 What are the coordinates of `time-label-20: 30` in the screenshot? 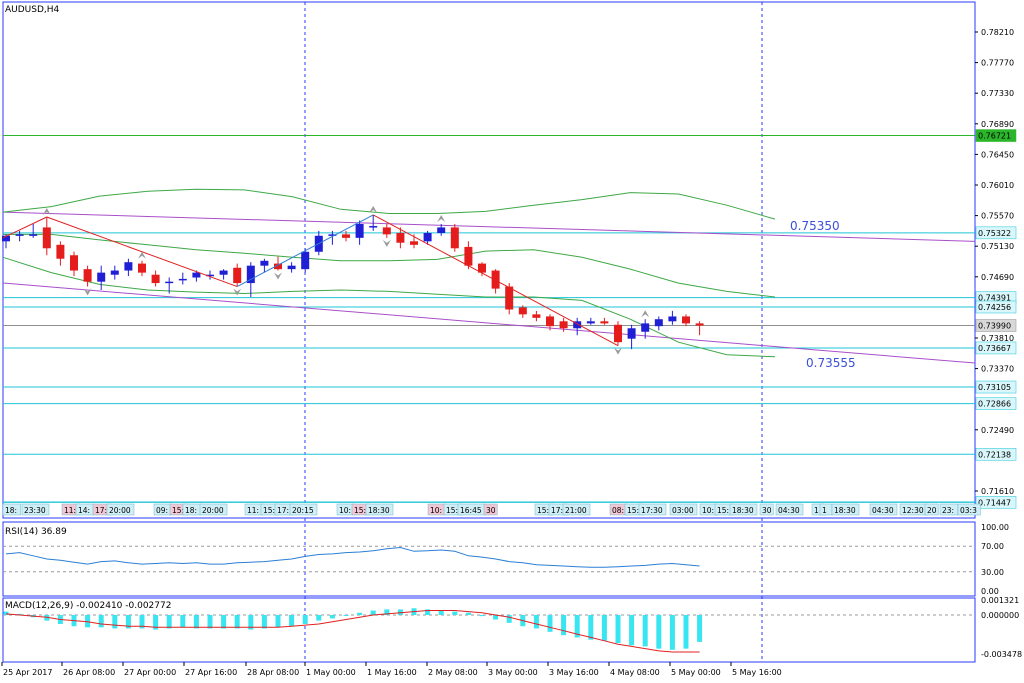 It's located at (491, 510).